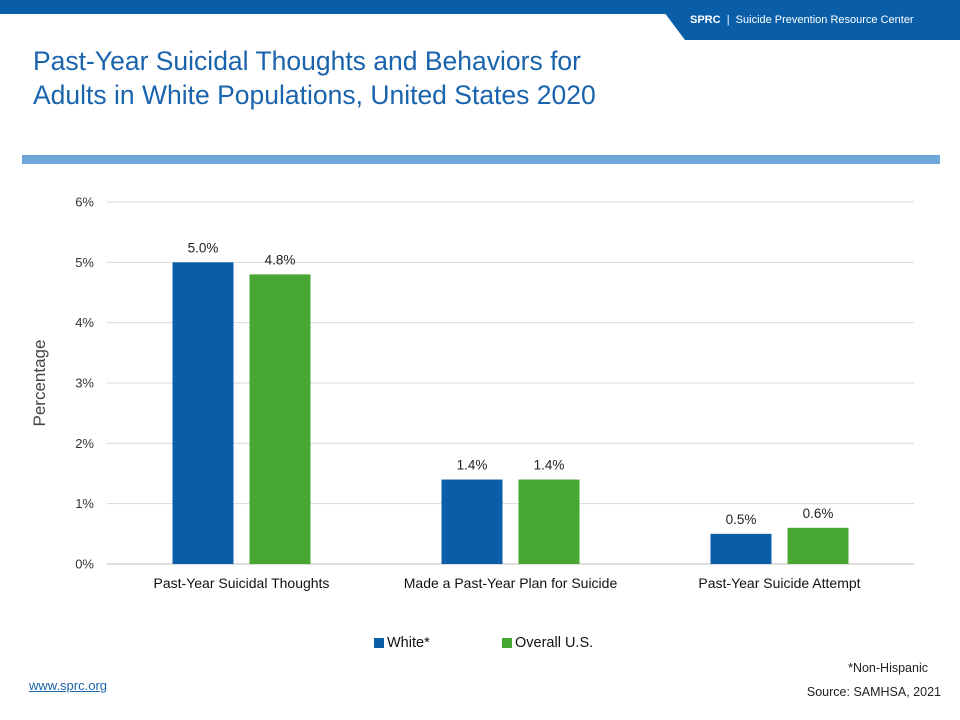 The width and height of the screenshot is (960, 720). What do you see at coordinates (705, 20) in the screenshot?
I see `brand-abbr: SPRC` at bounding box center [705, 20].